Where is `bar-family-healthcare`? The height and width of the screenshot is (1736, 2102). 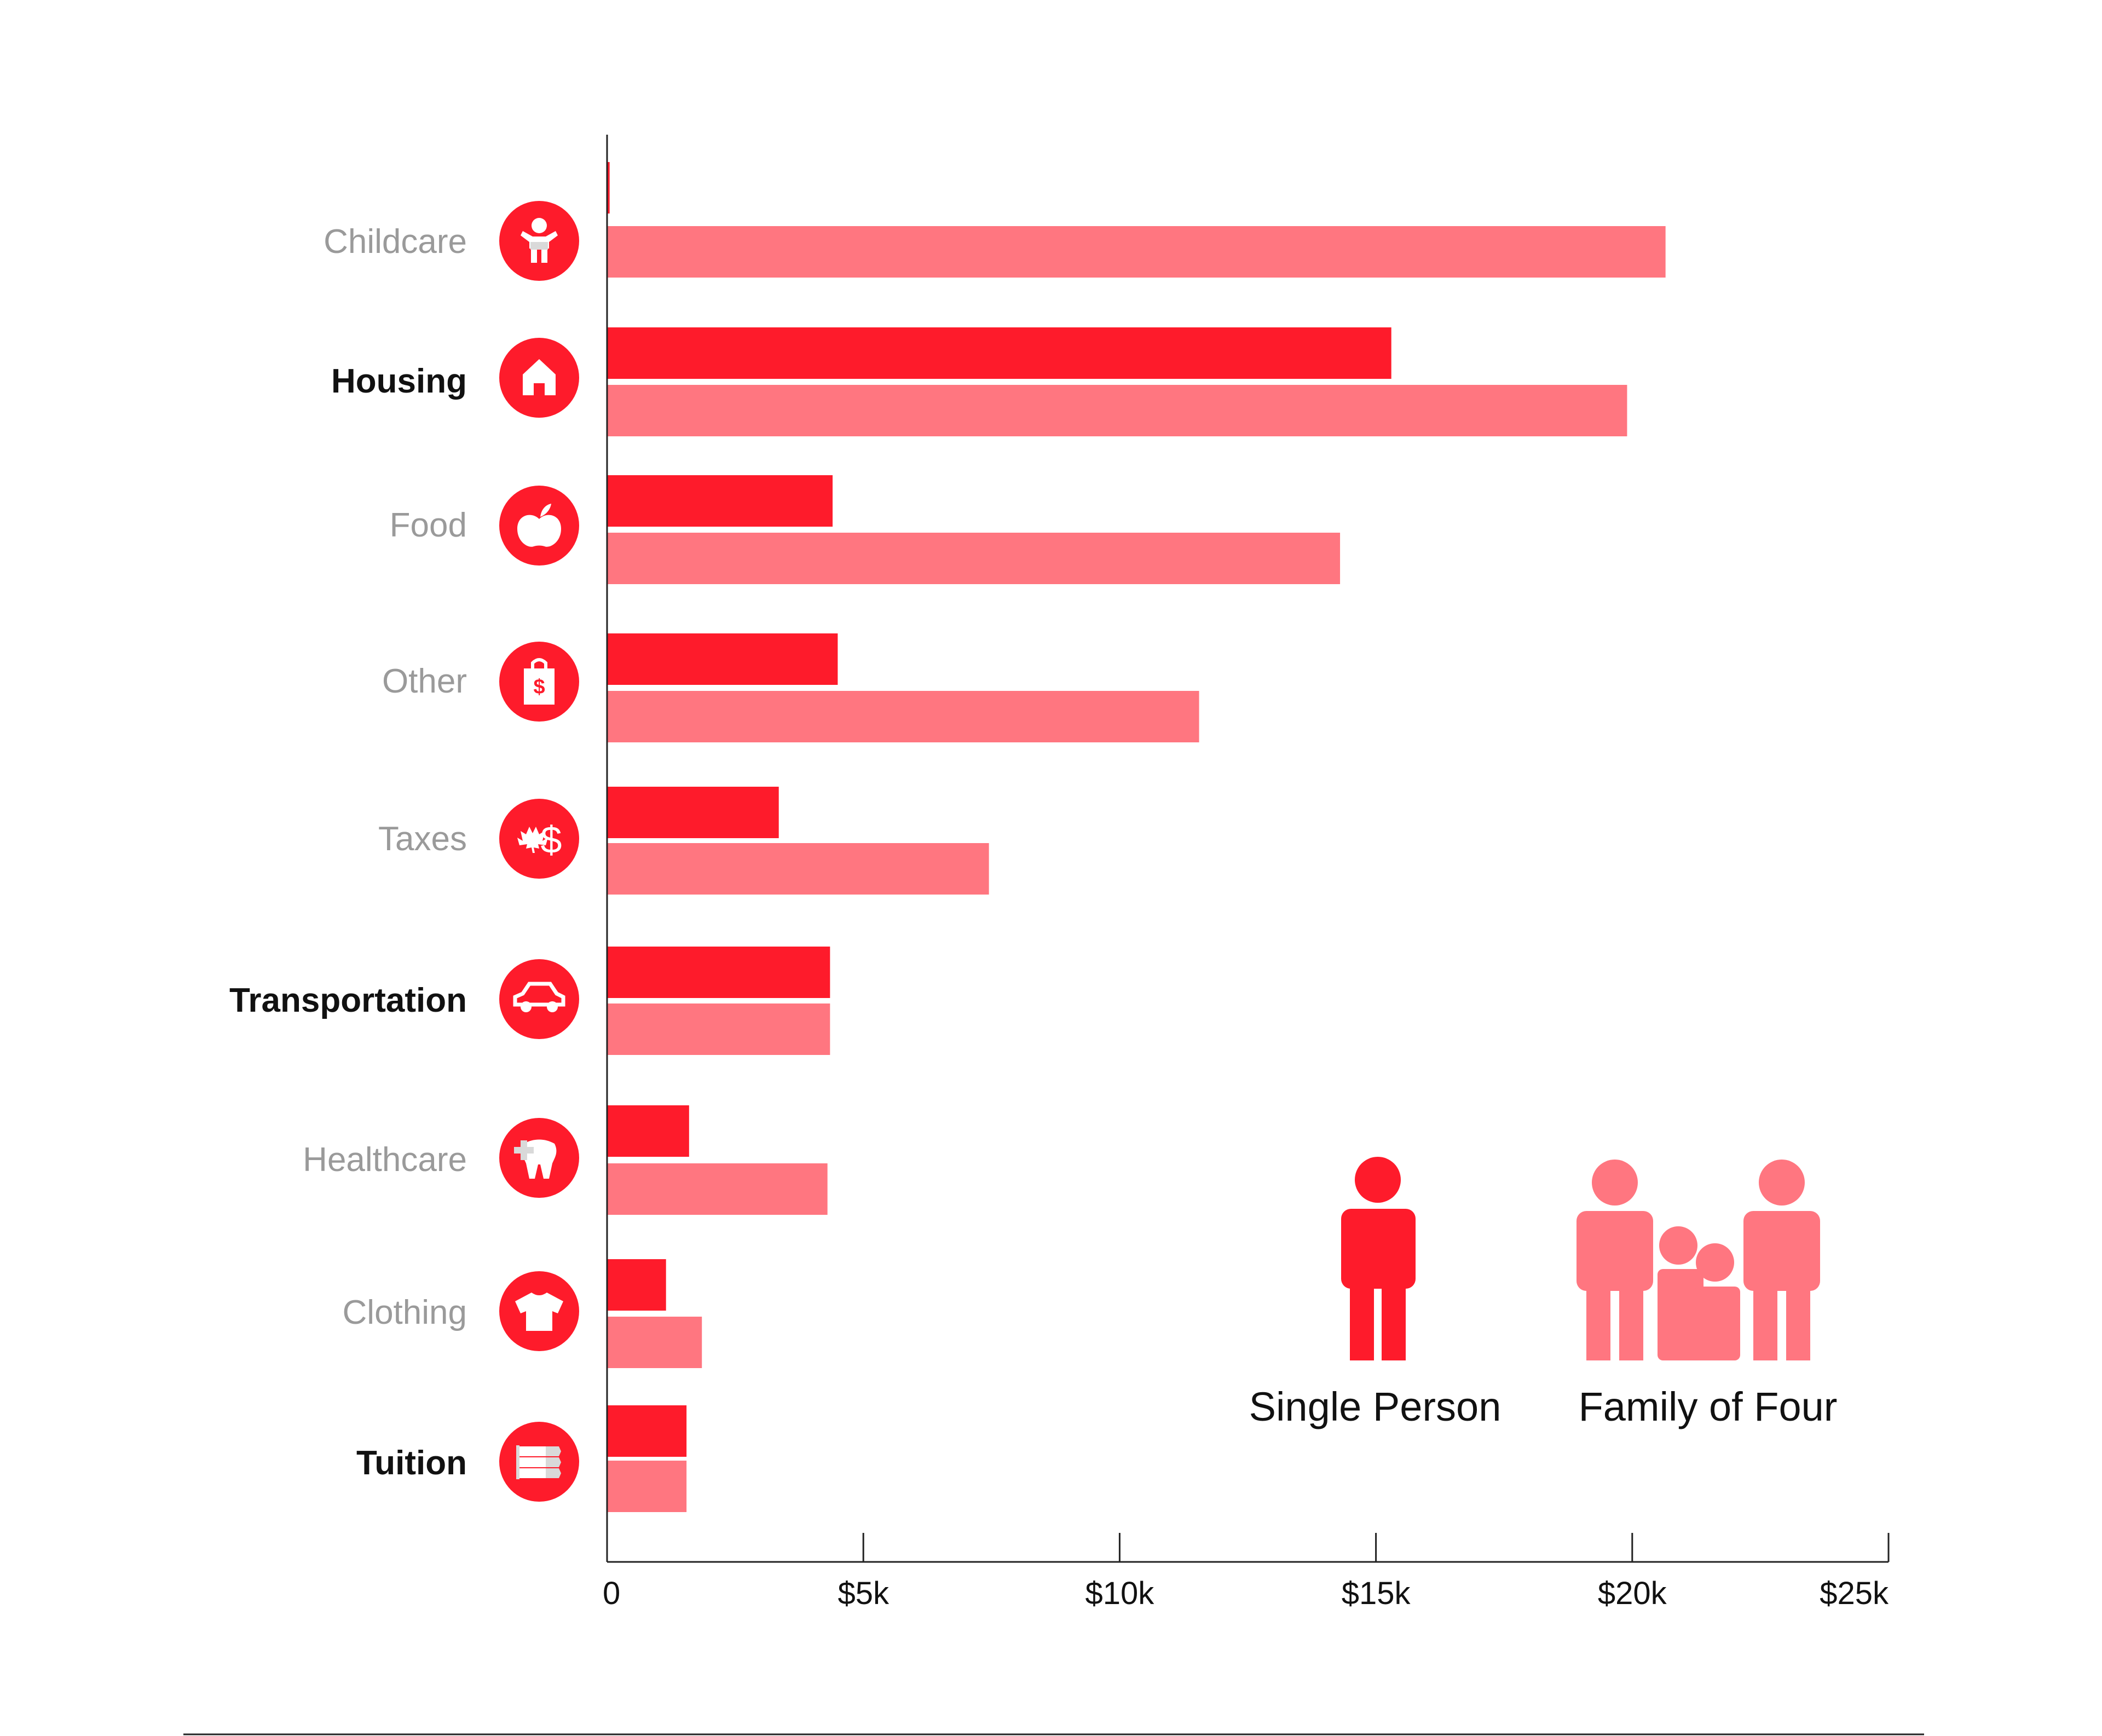
bar-family-healthcare is located at coordinates (717, 1189).